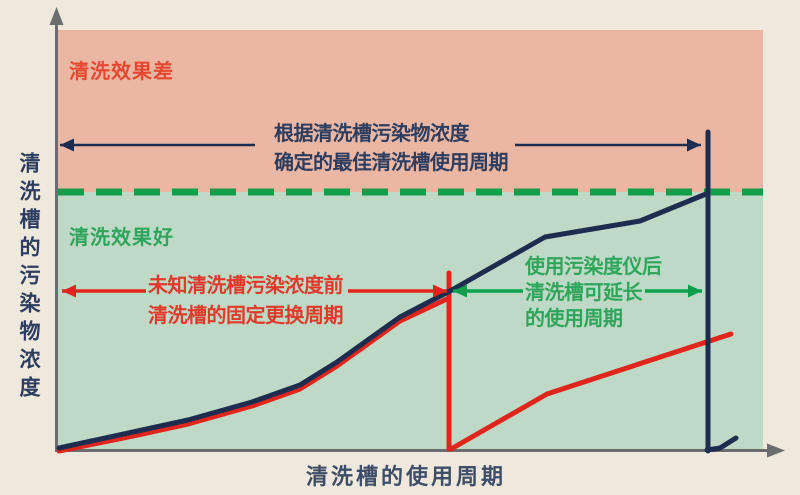 The height and width of the screenshot is (495, 800). Describe the element at coordinates (583, 292) in the screenshot. I see `annotation-line: 清洗槽可延长` at that location.